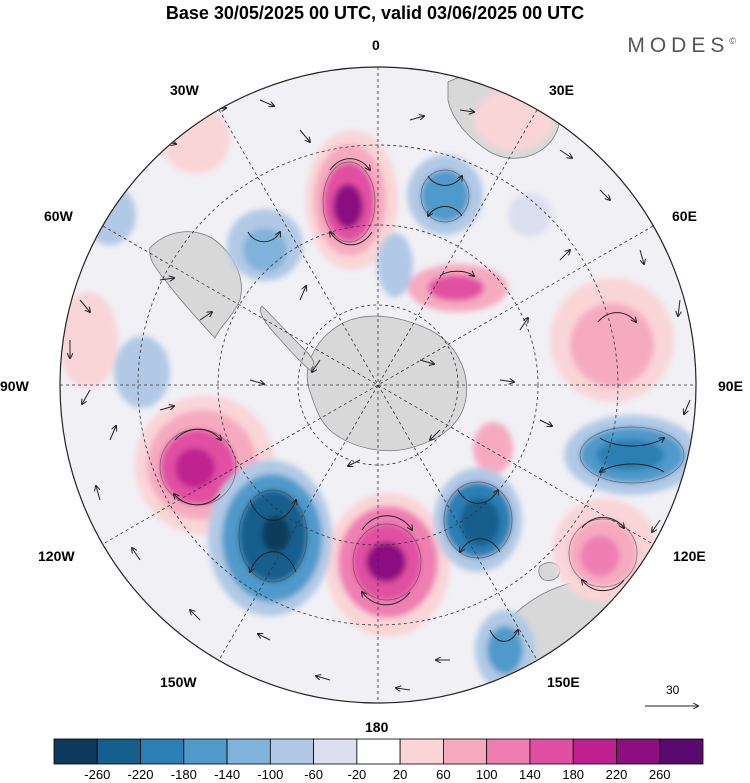  What do you see at coordinates (400, 774) in the screenshot?
I see `colorbar-tick-label: 20` at bounding box center [400, 774].